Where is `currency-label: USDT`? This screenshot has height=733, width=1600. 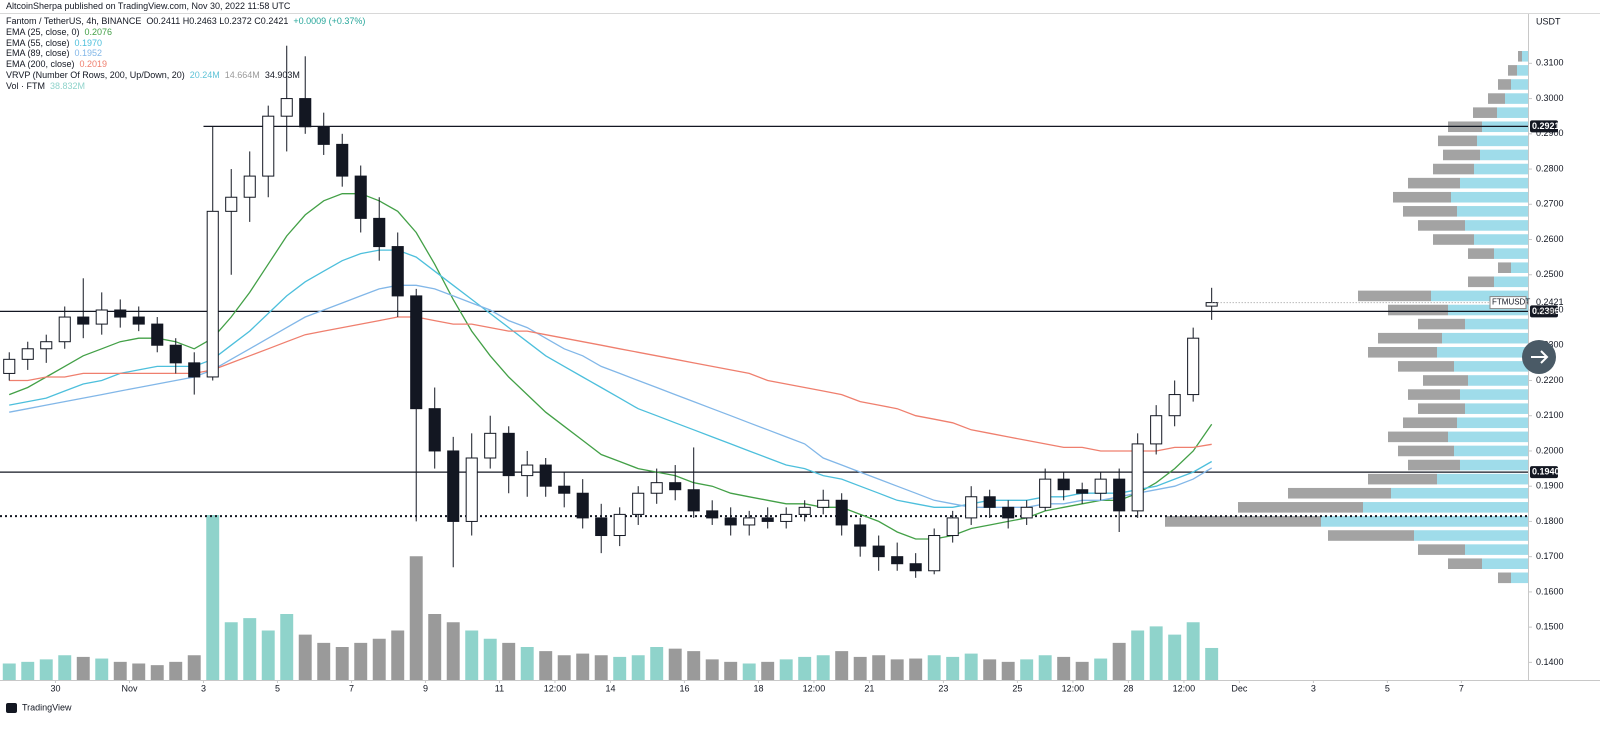
currency-label: USDT is located at coordinates (1548, 21).